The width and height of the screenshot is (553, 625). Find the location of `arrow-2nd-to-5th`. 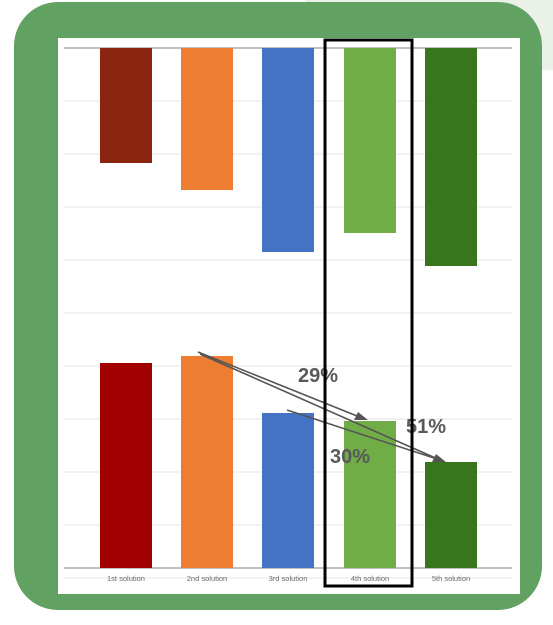

arrow-2nd-to-5th is located at coordinates (320, 407).